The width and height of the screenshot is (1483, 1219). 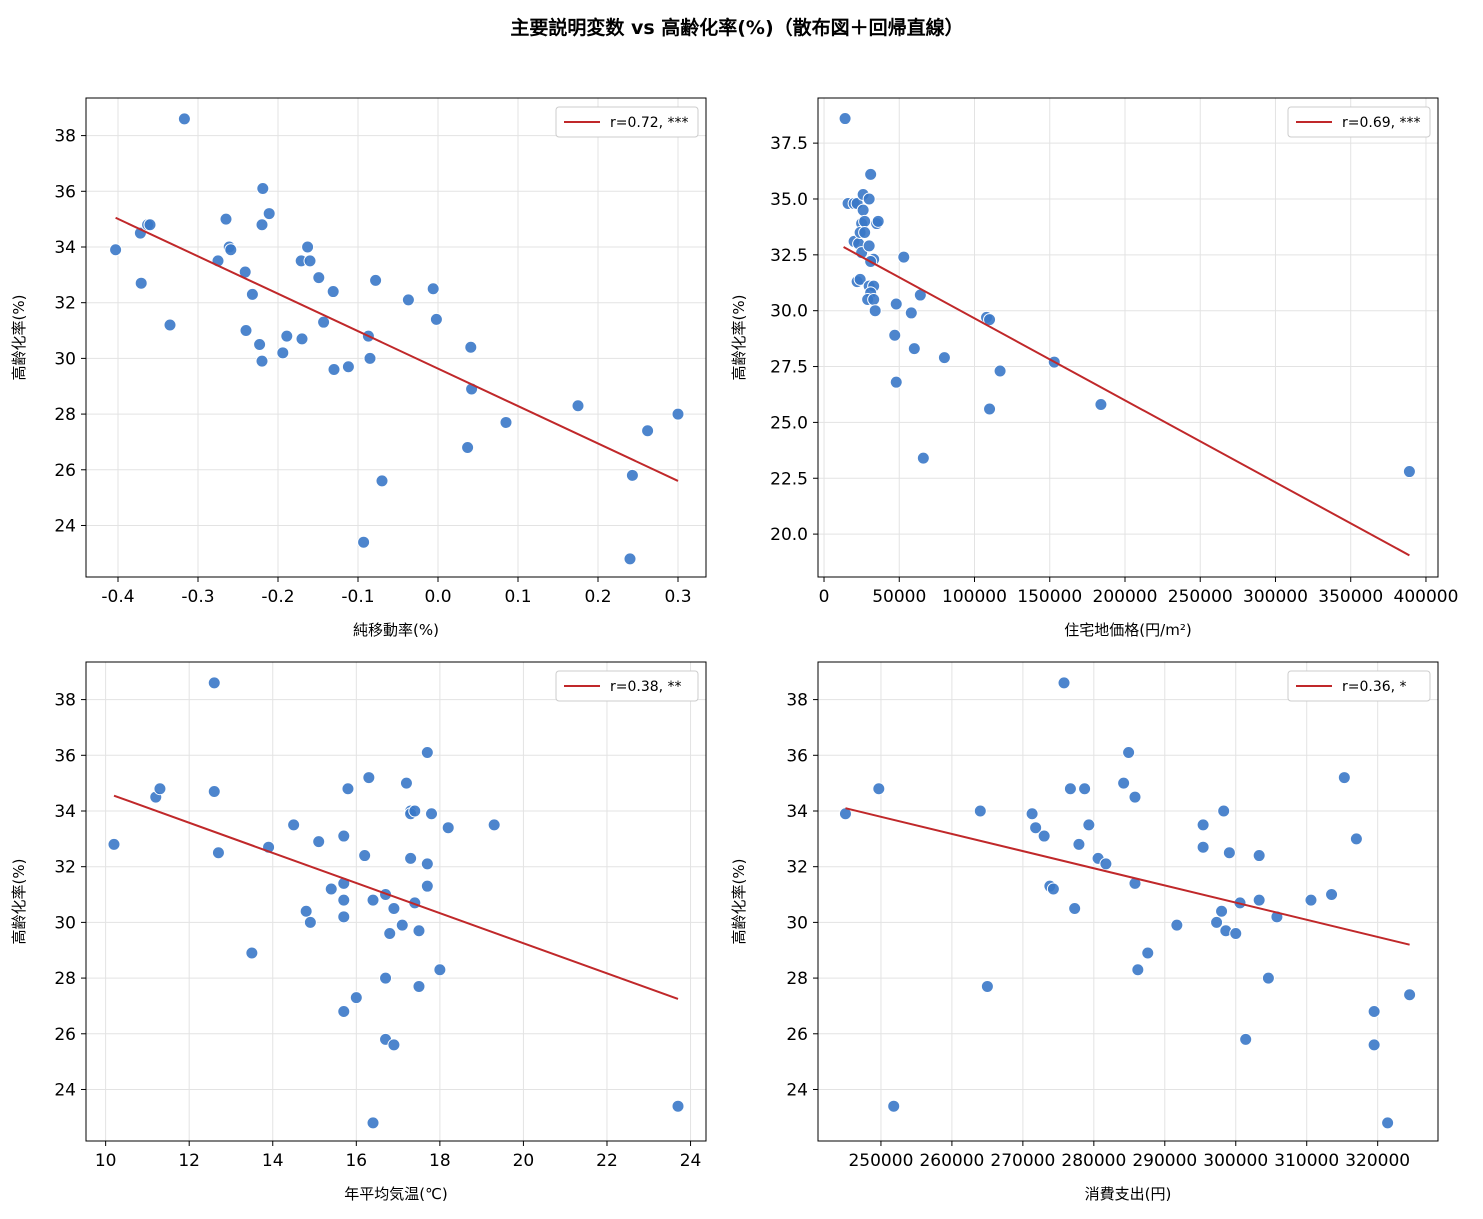 What do you see at coordinates (437, 597) in the screenshot?
I see `x-tick-label: 0.0` at bounding box center [437, 597].